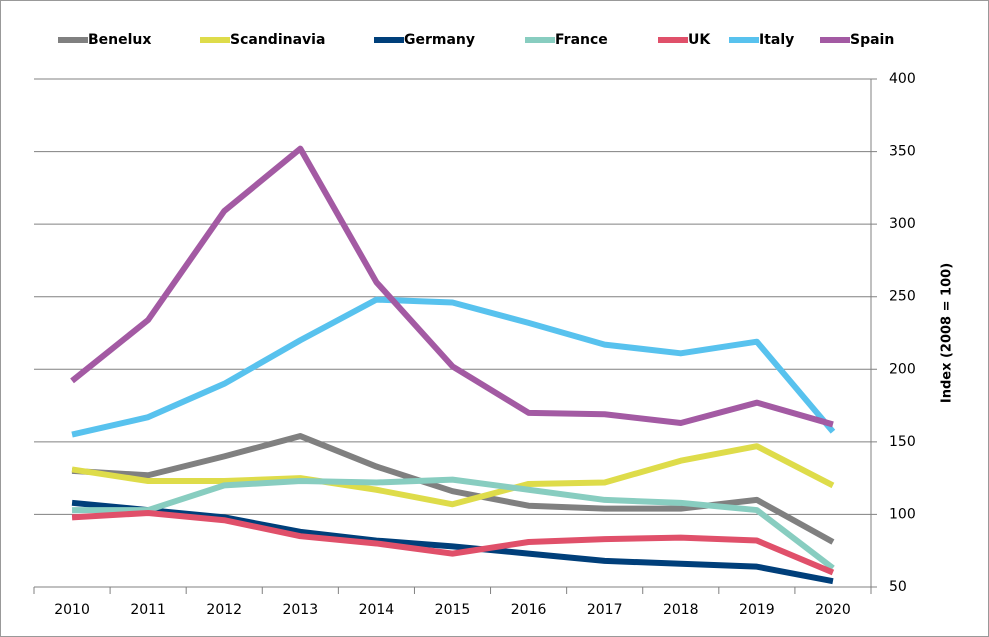 This screenshot has width=989, height=637. What do you see at coordinates (902, 79) in the screenshot?
I see `y-tick-label: 400` at bounding box center [902, 79].